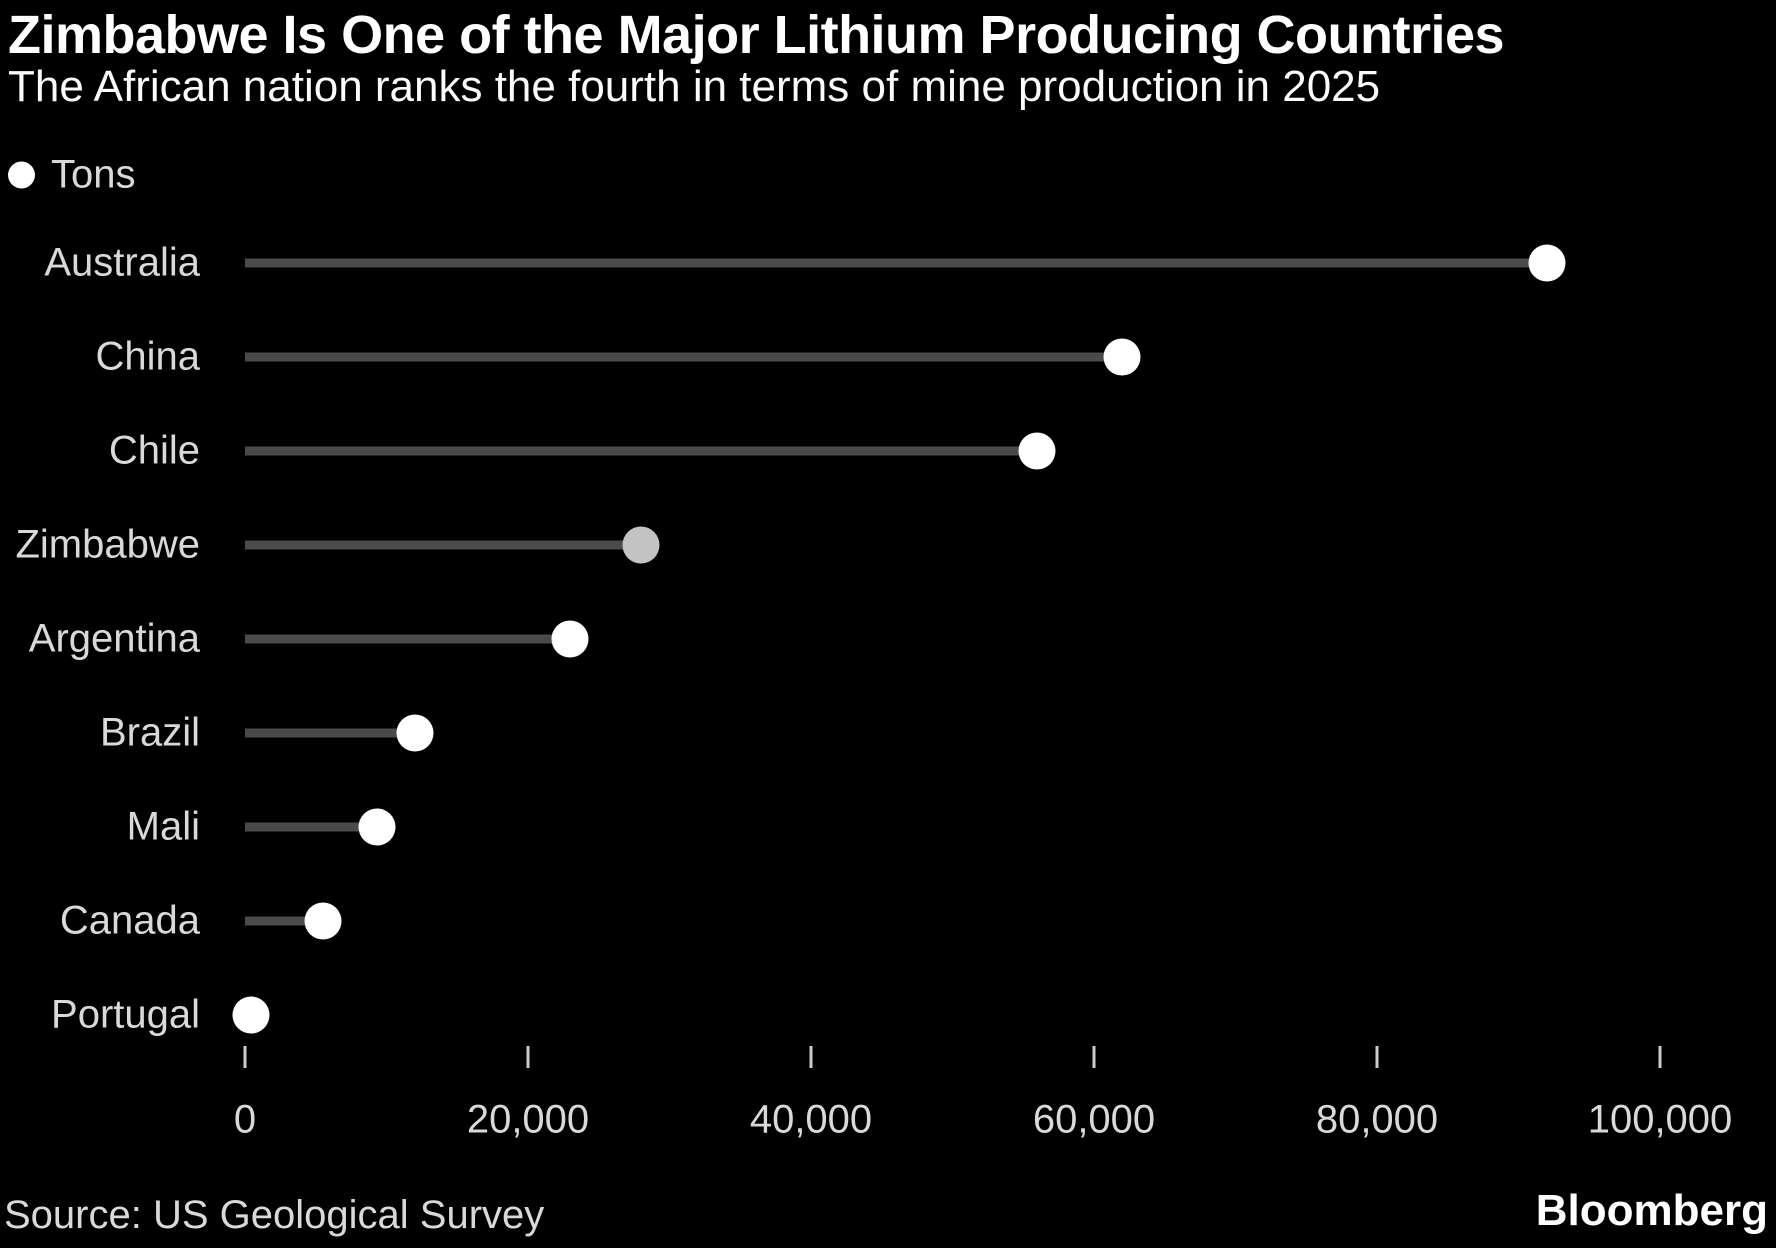 The height and width of the screenshot is (1248, 1776). I want to click on country-label: Zimbabwe, so click(107, 544).